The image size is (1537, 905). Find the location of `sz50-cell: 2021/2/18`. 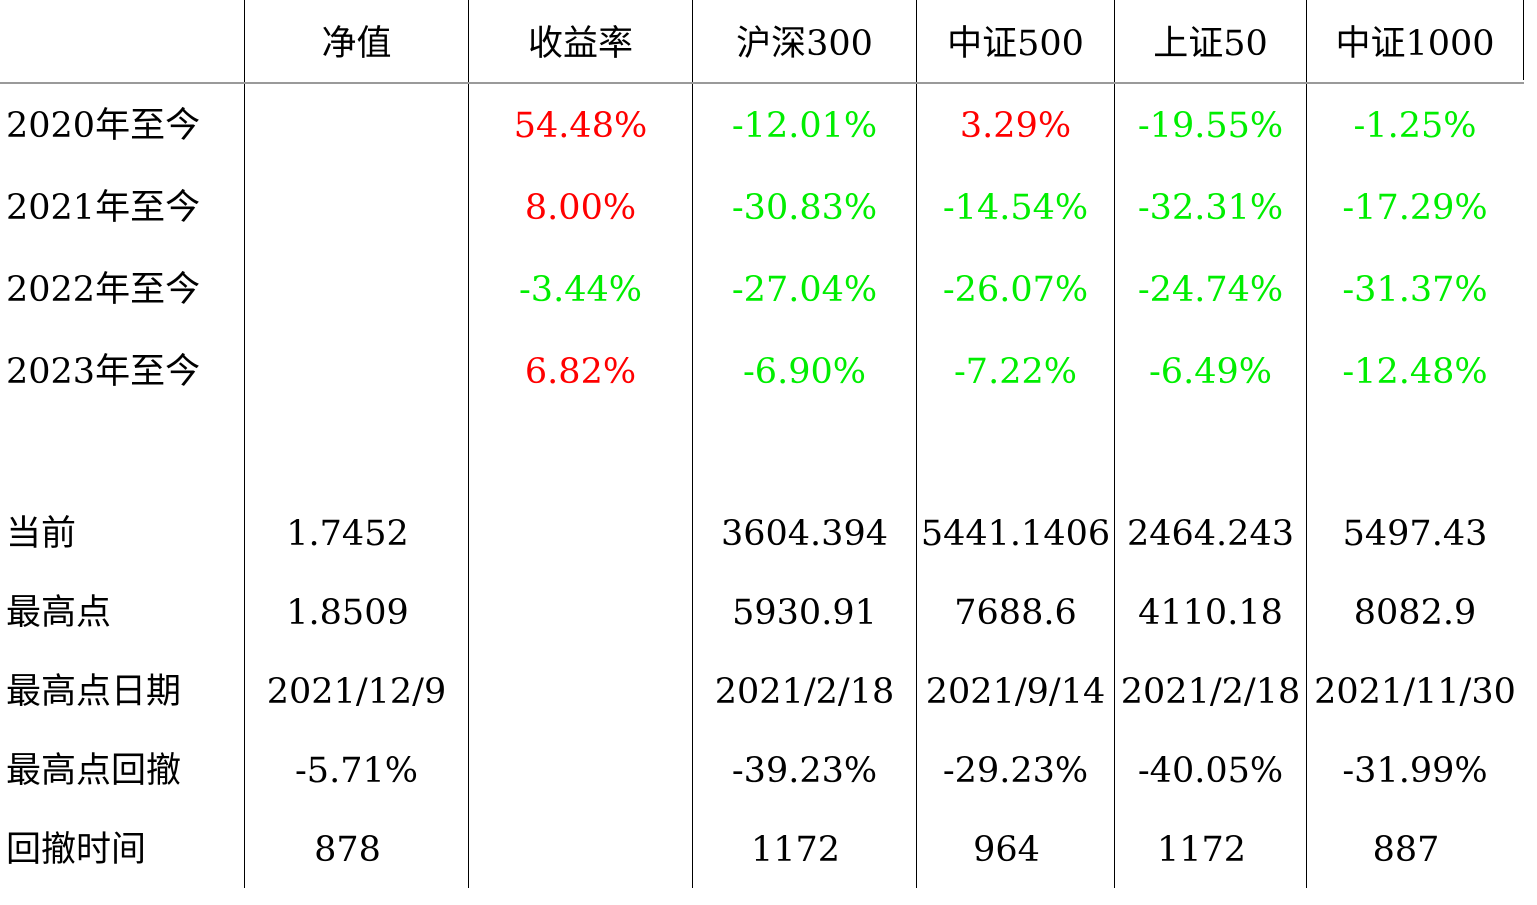

sz50-cell: 2021/2/18 is located at coordinates (1210, 692).